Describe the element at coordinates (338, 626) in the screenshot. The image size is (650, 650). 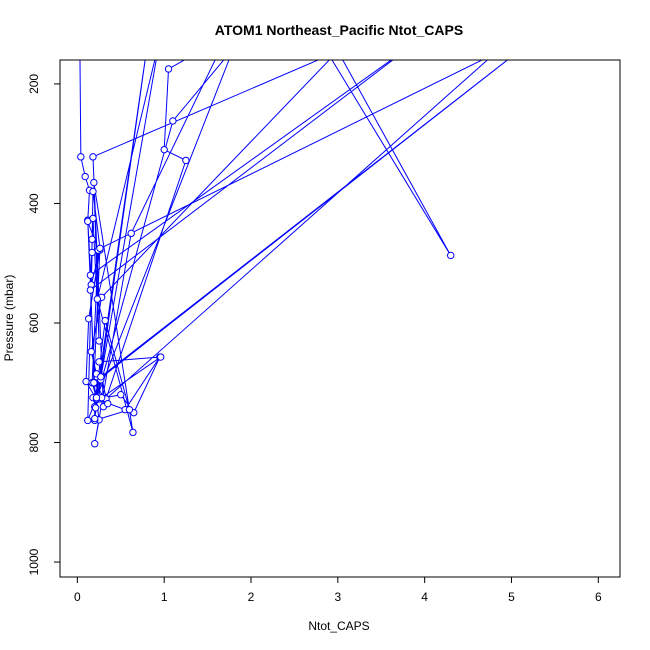
I see `x-axis-label: Ntot_CAPS` at that location.